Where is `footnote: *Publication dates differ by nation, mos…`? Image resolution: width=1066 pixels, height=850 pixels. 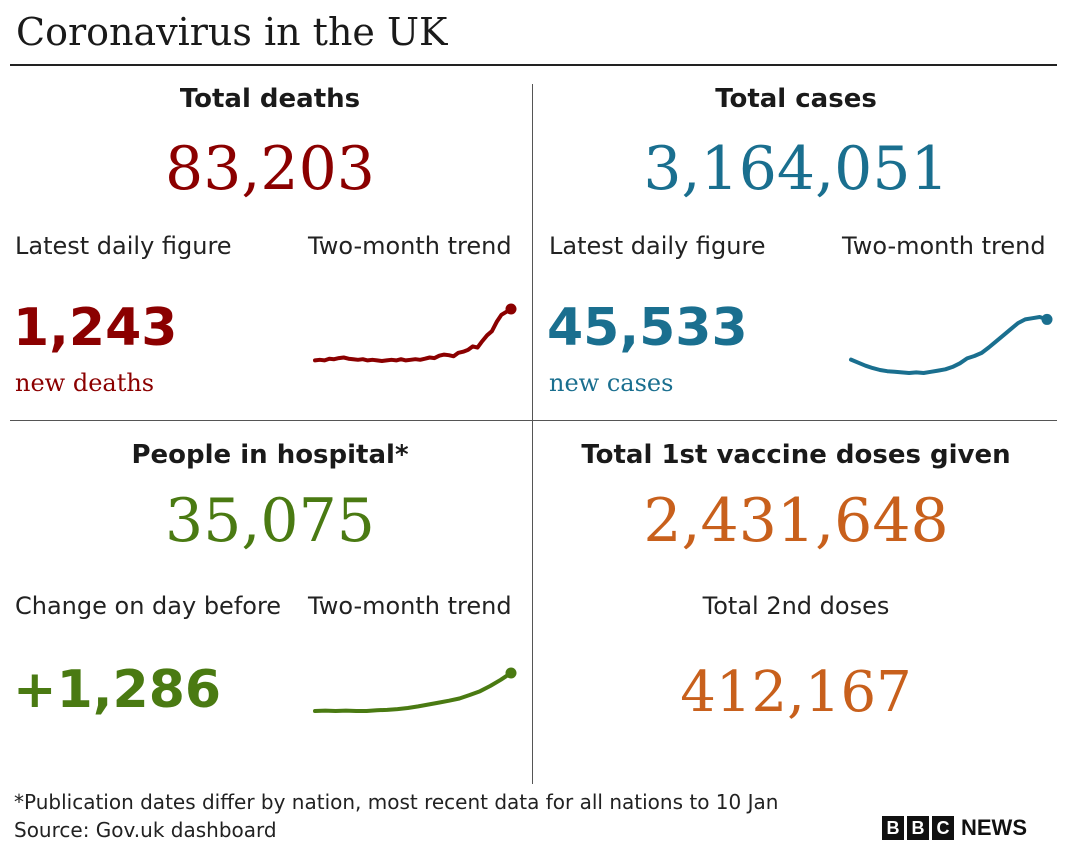
footnote: *Publication dates differ by nation, mos… is located at coordinates (396, 802).